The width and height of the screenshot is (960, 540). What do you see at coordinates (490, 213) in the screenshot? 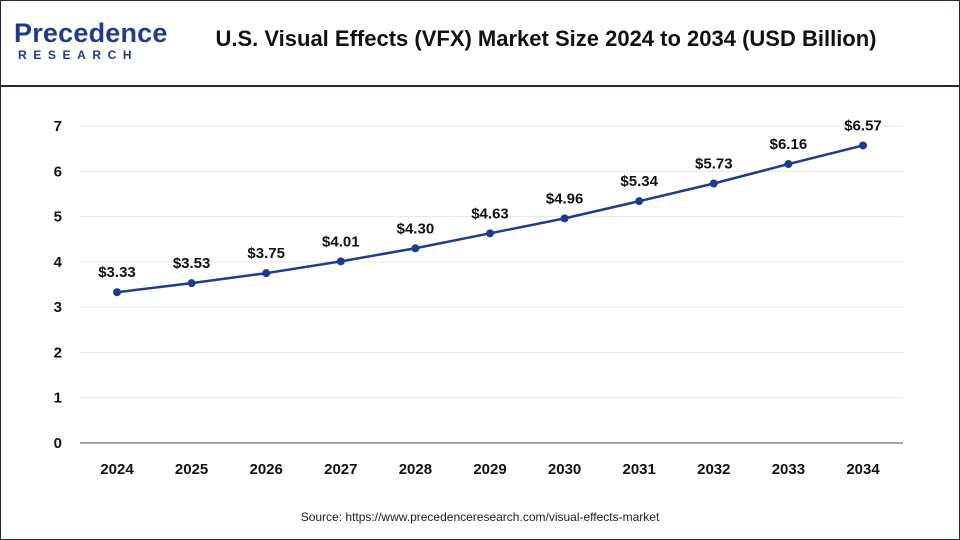
I see `data-label: $4.63` at bounding box center [490, 213].